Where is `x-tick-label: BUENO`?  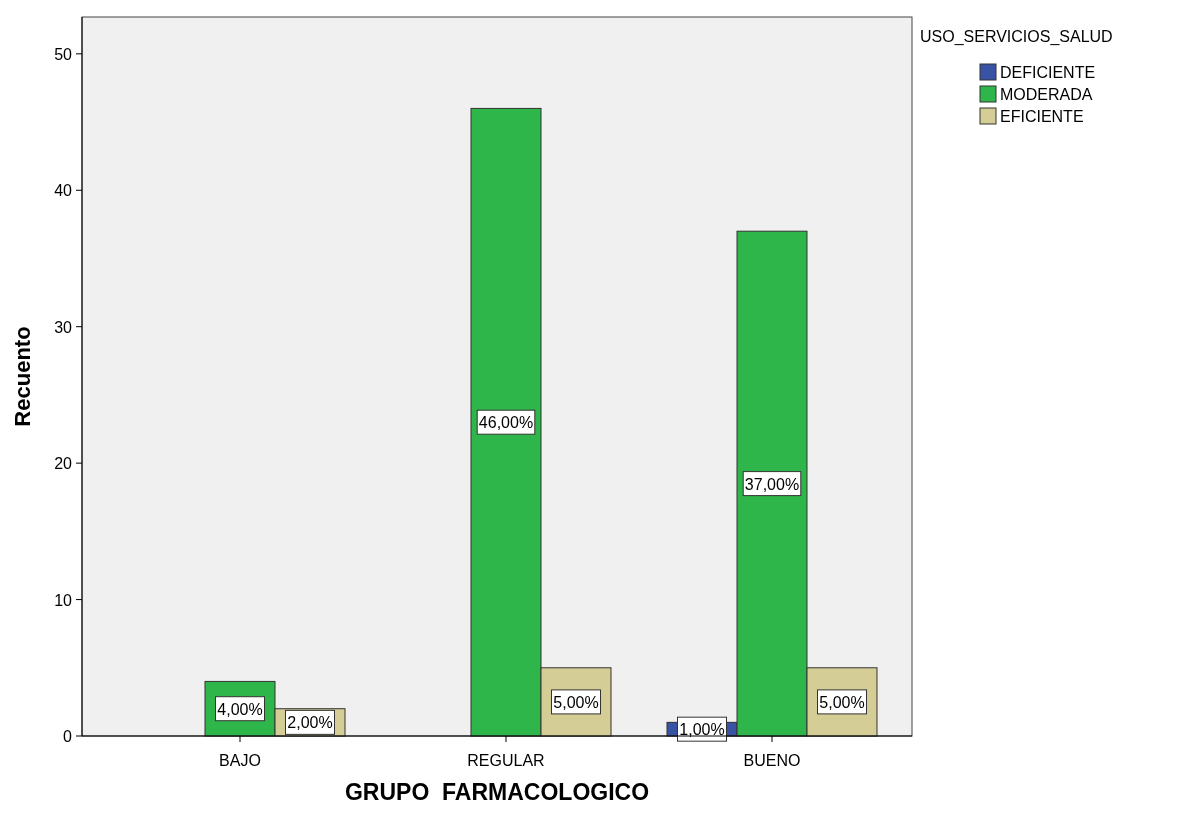
x-tick-label: BUENO is located at coordinates (772, 760).